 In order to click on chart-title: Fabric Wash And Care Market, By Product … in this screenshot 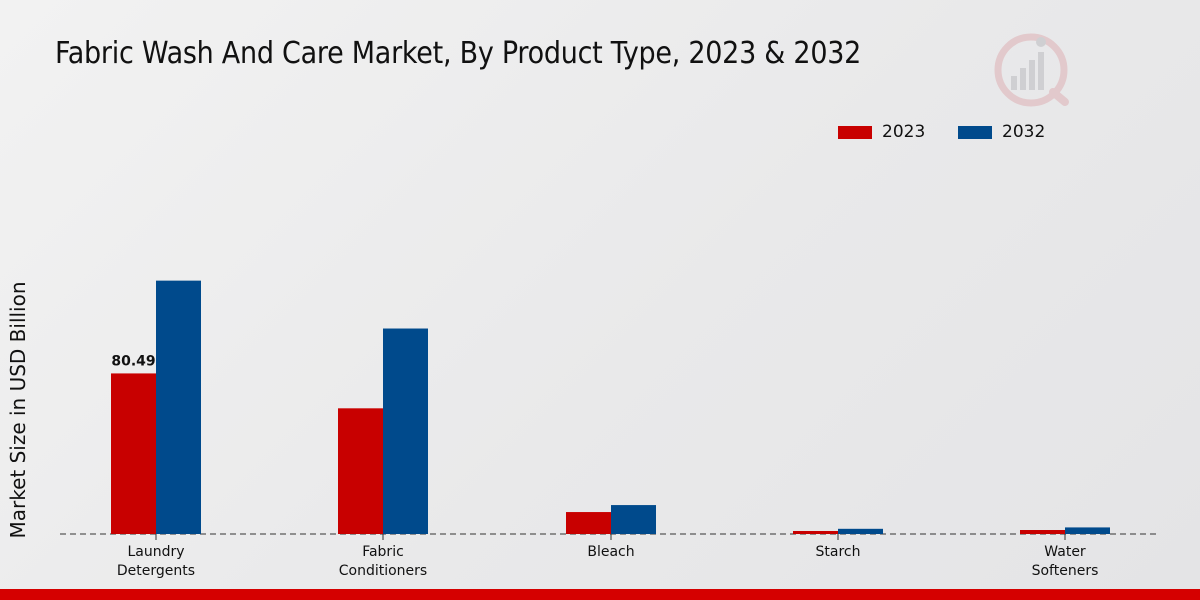, I will do `click(458, 53)`.